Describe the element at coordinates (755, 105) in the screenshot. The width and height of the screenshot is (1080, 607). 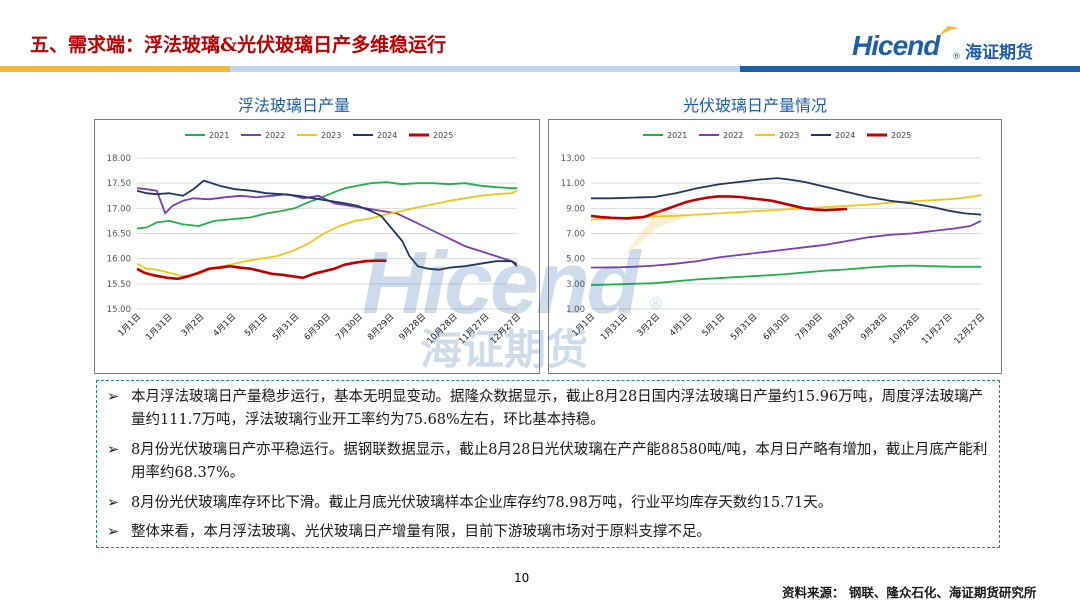
I see `chart-title-pv-glass: 光伏玻璃日产量情况` at that location.